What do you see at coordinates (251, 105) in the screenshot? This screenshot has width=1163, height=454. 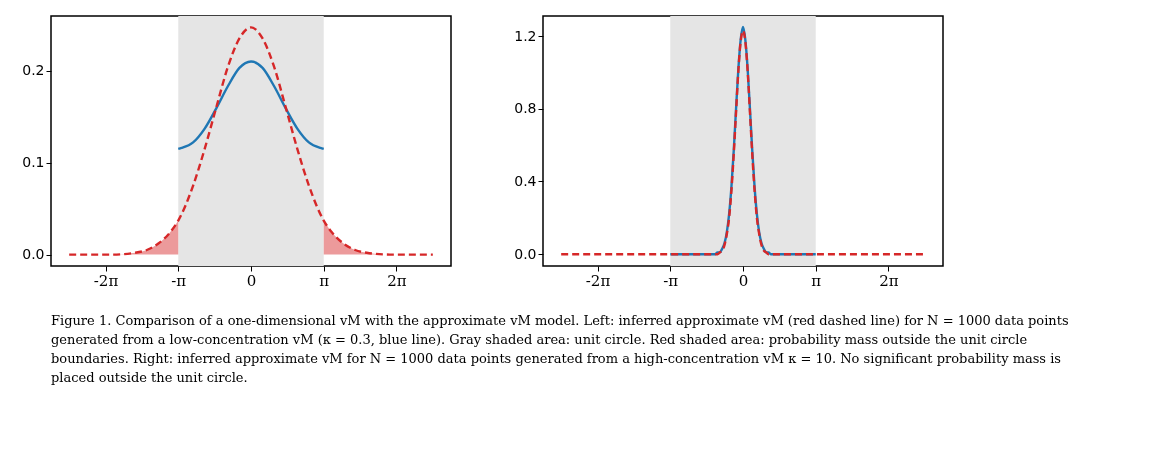 I see `line-series` at bounding box center [251, 105].